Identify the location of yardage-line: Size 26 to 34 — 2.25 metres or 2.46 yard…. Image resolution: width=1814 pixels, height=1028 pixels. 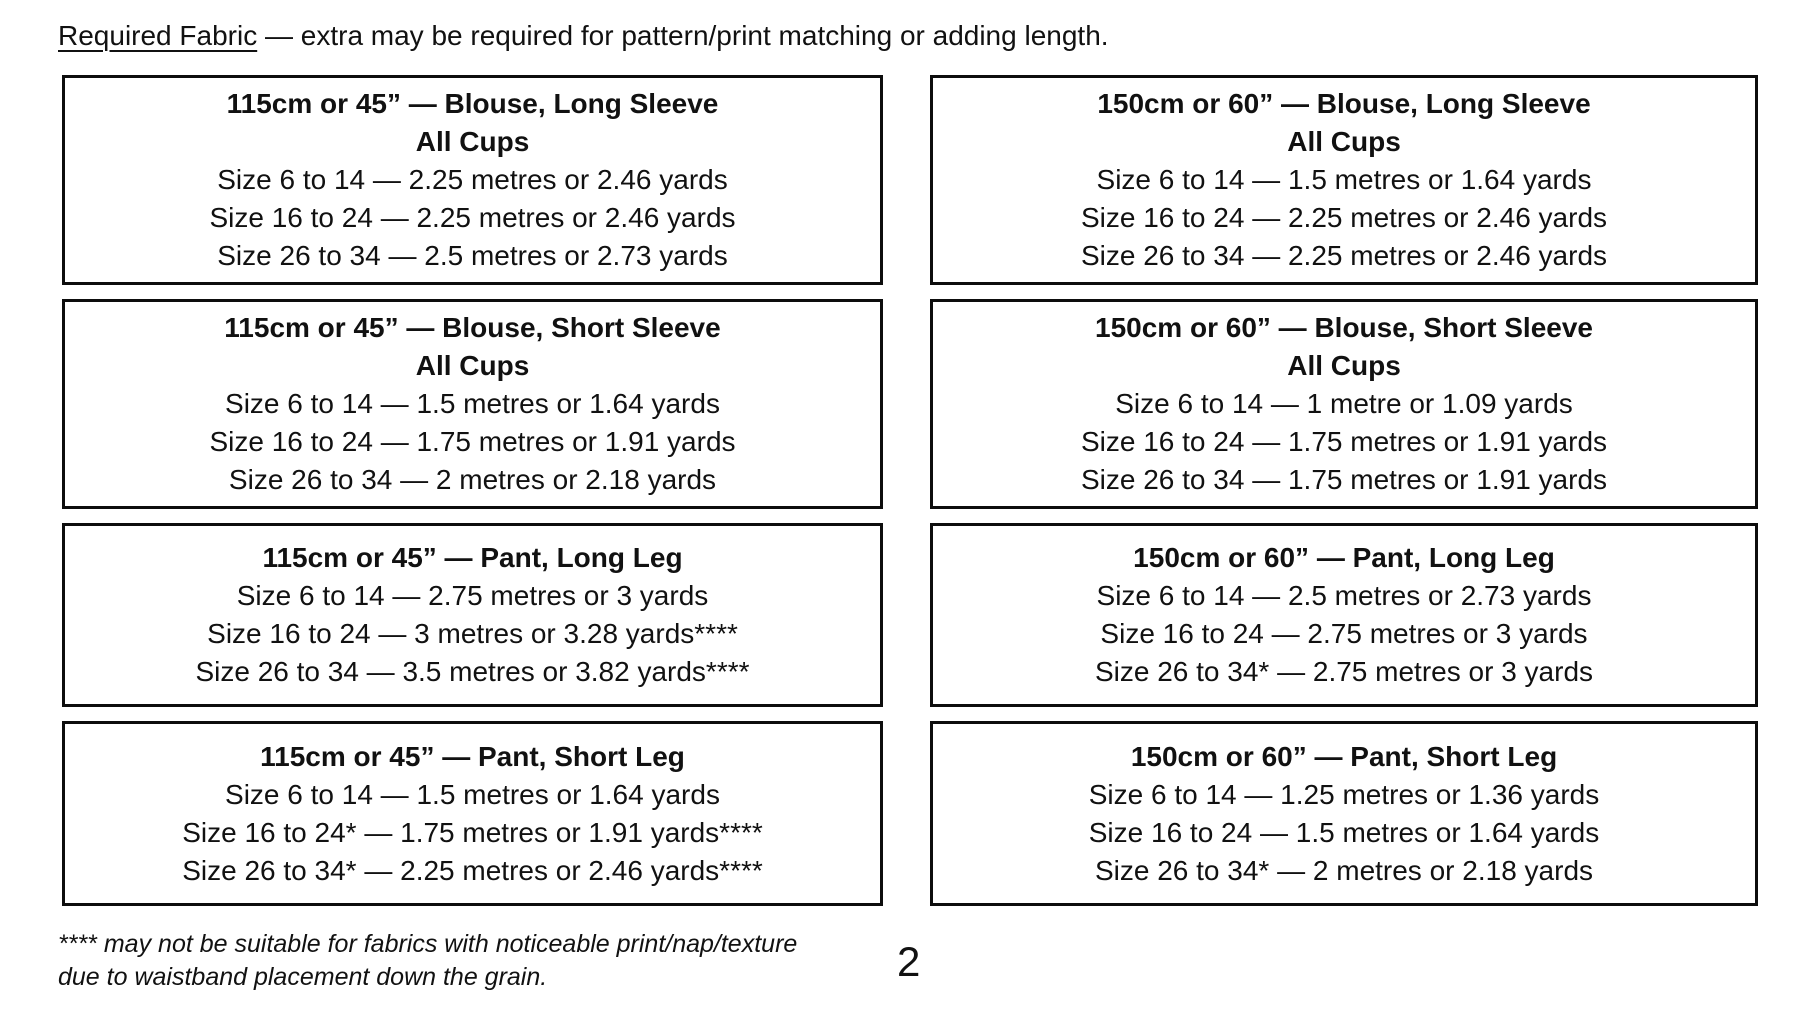
(1344, 255).